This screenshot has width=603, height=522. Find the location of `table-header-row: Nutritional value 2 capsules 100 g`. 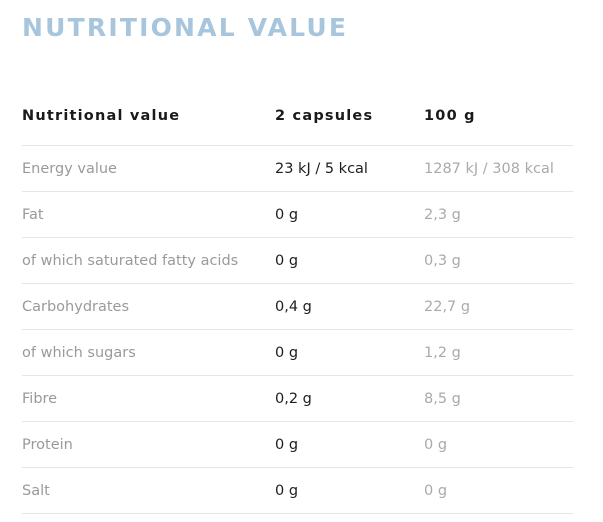

table-header-row: Nutritional value 2 capsules 100 g is located at coordinates (297, 115).